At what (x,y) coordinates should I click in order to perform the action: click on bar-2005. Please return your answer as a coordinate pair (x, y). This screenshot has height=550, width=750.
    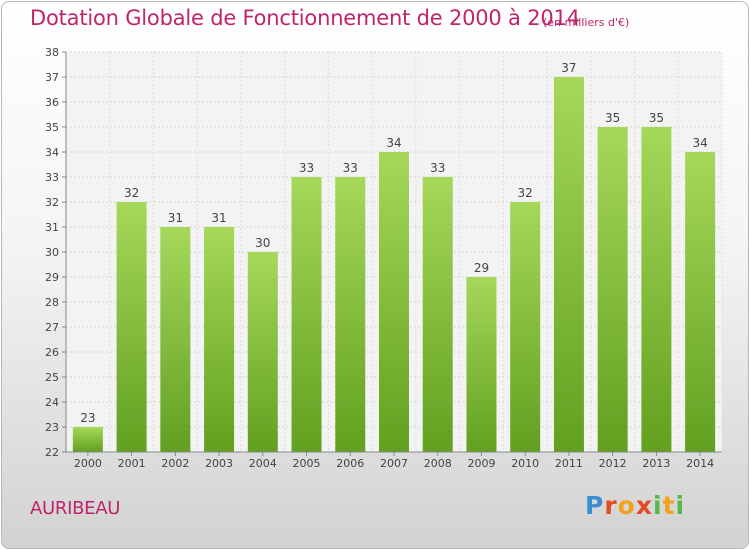
    Looking at the image, I should click on (306, 314).